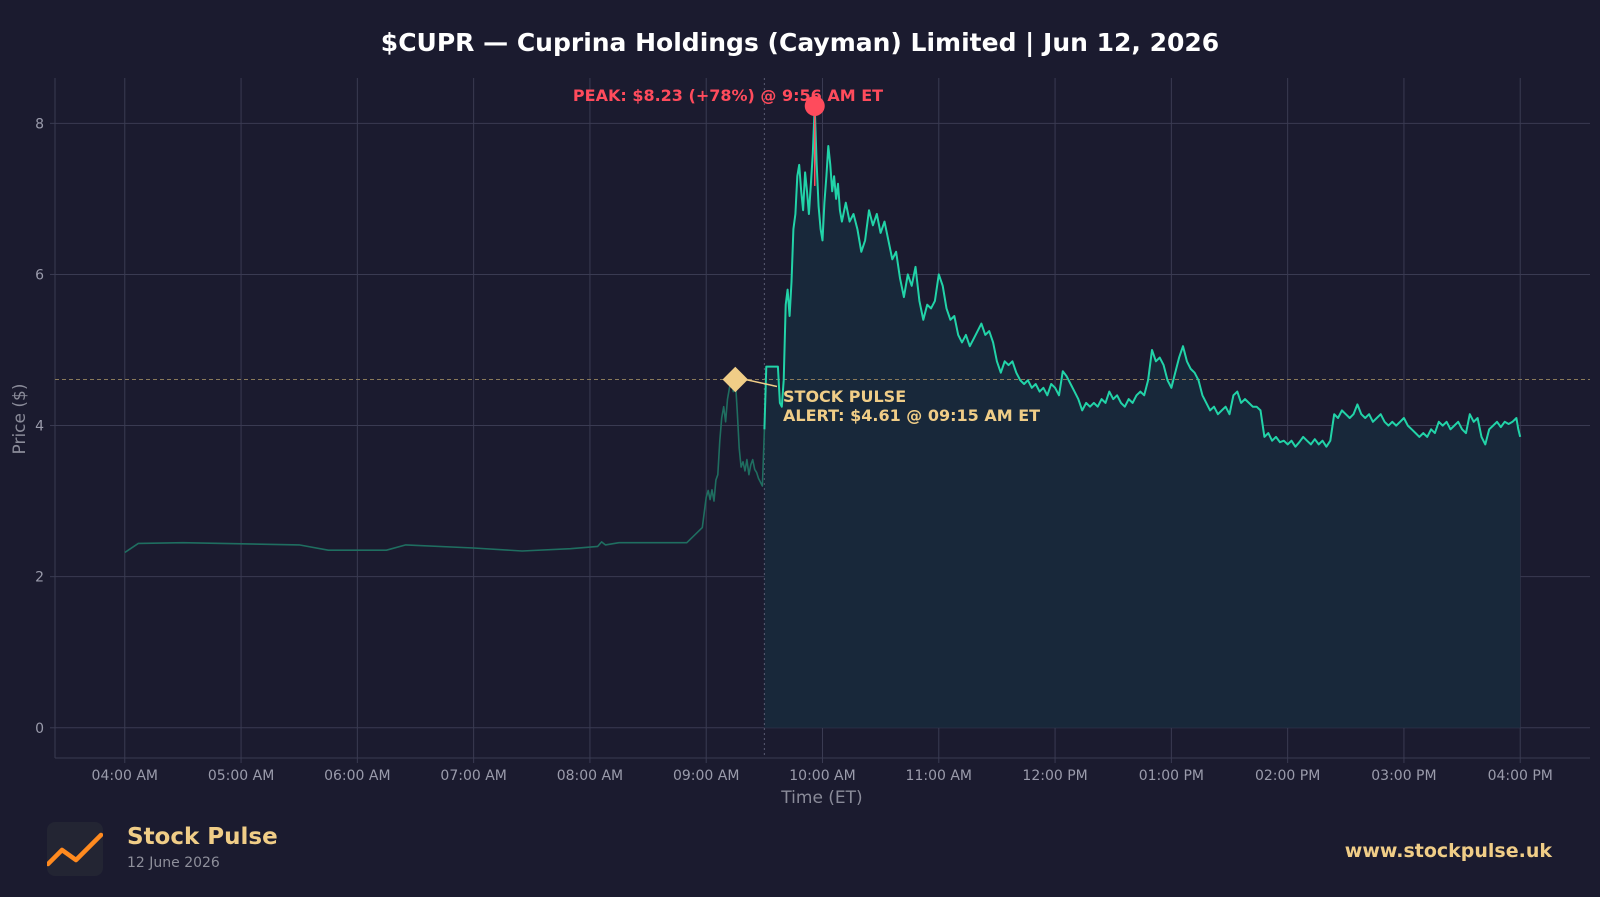 The image size is (1600, 897). I want to click on x-tick-label: 08:00 AM, so click(590, 776).